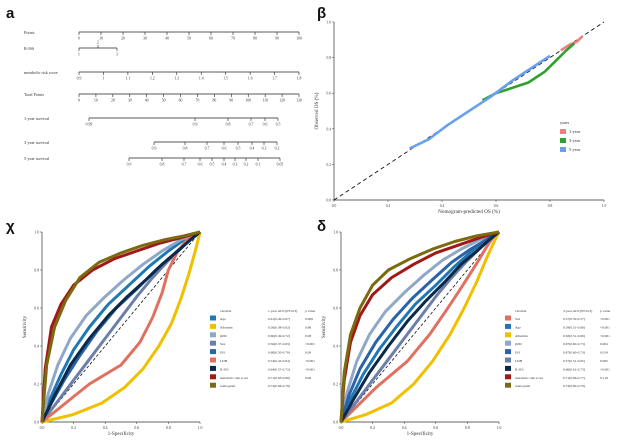  I want to click on roc-3year-y-tick-label: 0.8, so click(335, 271).